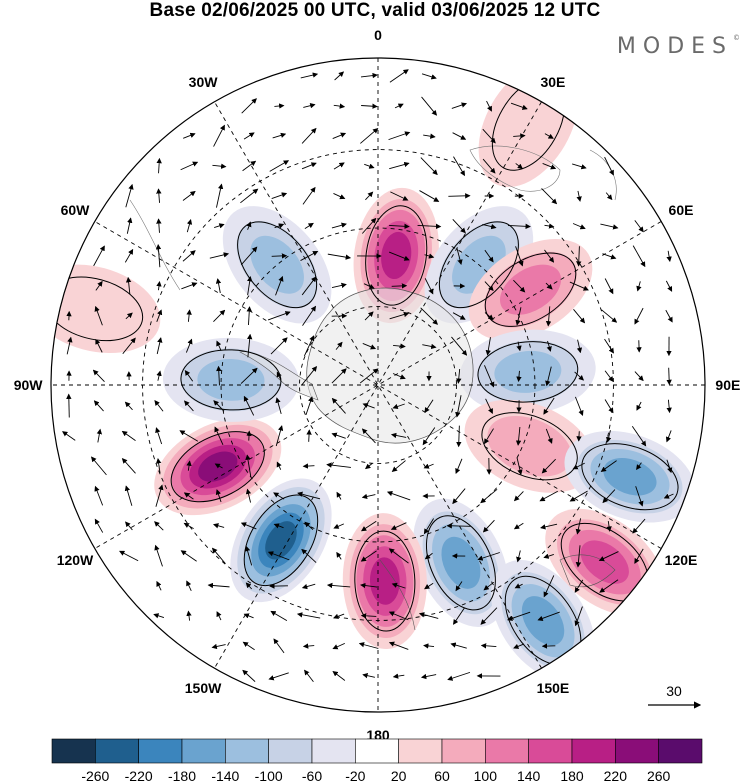  What do you see at coordinates (553, 688) in the screenshot?
I see `longitude-label: 150E` at bounding box center [553, 688].